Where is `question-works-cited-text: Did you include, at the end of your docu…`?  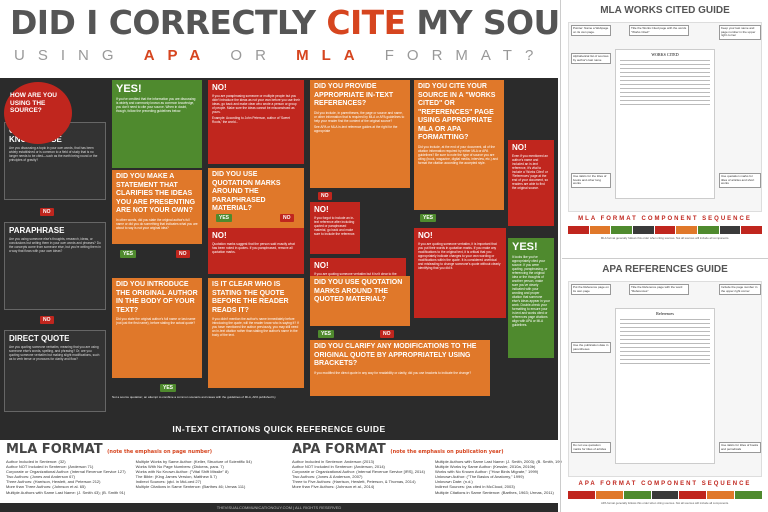
question-works-cited-text: Did you include, at the end of your docu… is located at coordinates (458, 154).